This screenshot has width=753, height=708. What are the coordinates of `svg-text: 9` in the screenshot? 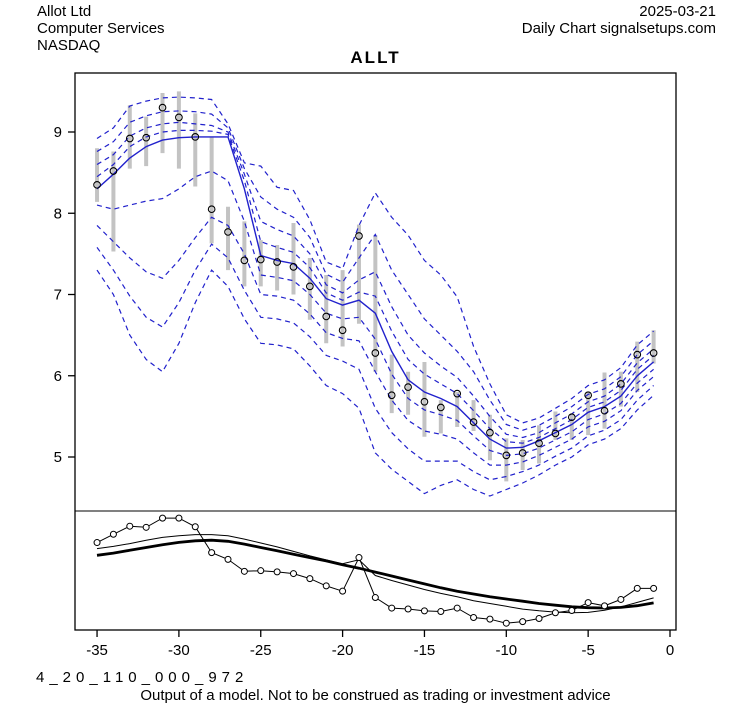 It's located at (58, 132).